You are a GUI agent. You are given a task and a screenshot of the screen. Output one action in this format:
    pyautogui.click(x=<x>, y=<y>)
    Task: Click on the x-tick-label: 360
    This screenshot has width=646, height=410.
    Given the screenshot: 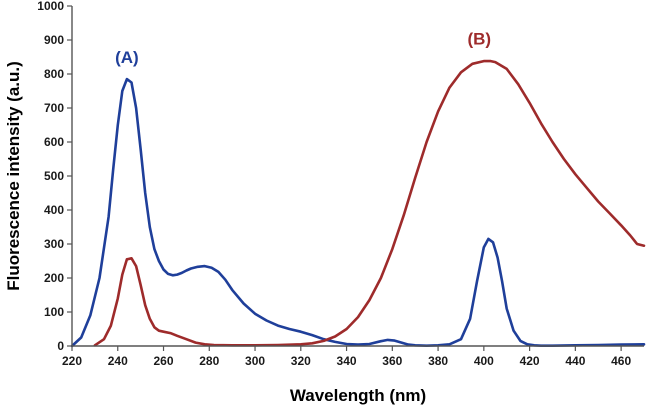 What is the action you would take?
    pyautogui.click(x=392, y=361)
    